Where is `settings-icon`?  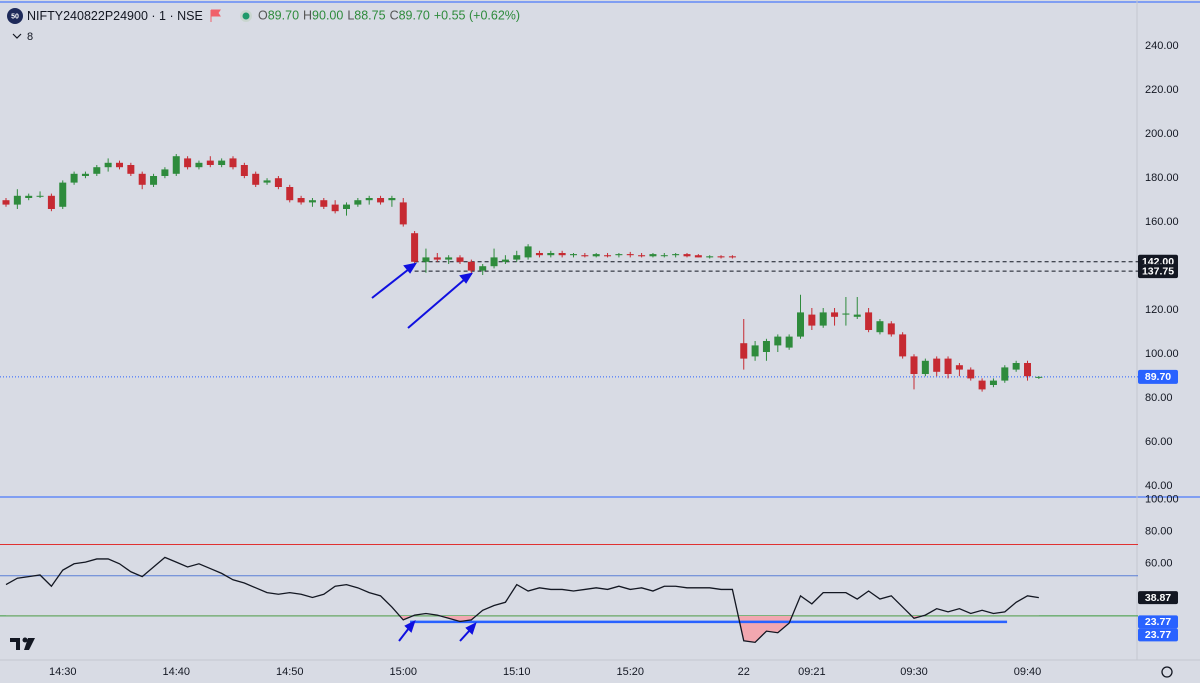
settings-icon is located at coordinates (1167, 672).